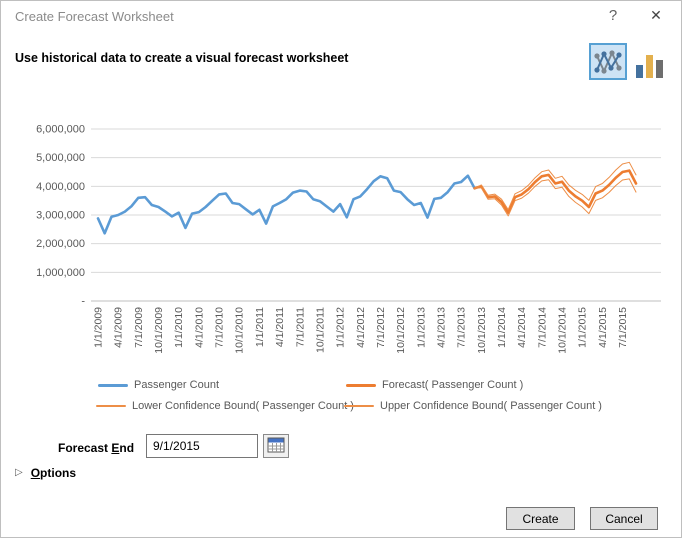  Describe the element at coordinates (442, 327) in the screenshot. I see `x-axis-tick-label: 4/1/2013` at that location.